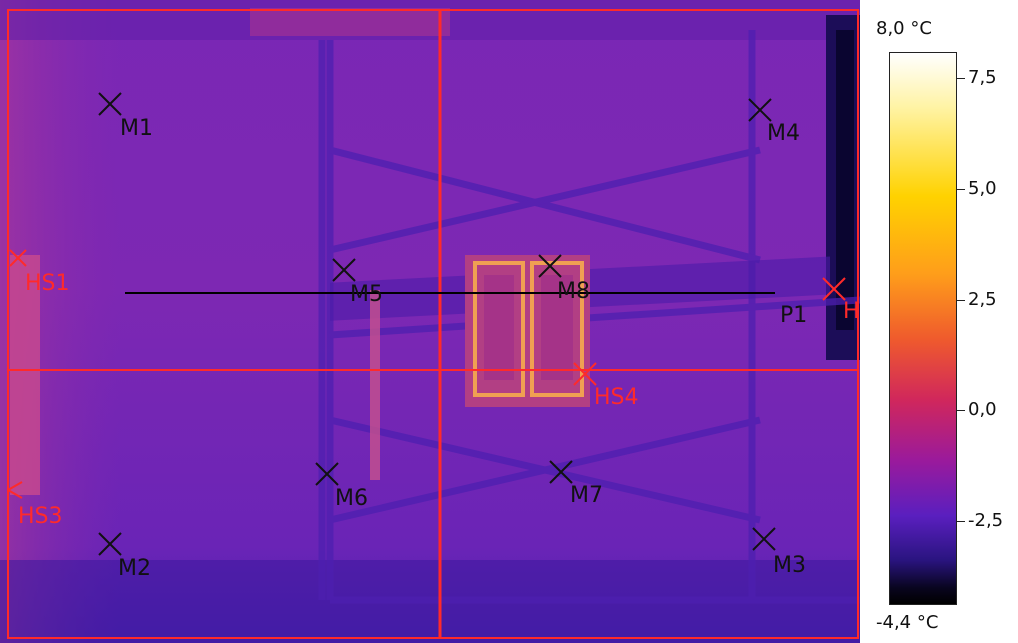 This screenshot has height=643, width=1018. Describe the element at coordinates (834, 289) in the screenshot. I see `hotspot-right` at that location.